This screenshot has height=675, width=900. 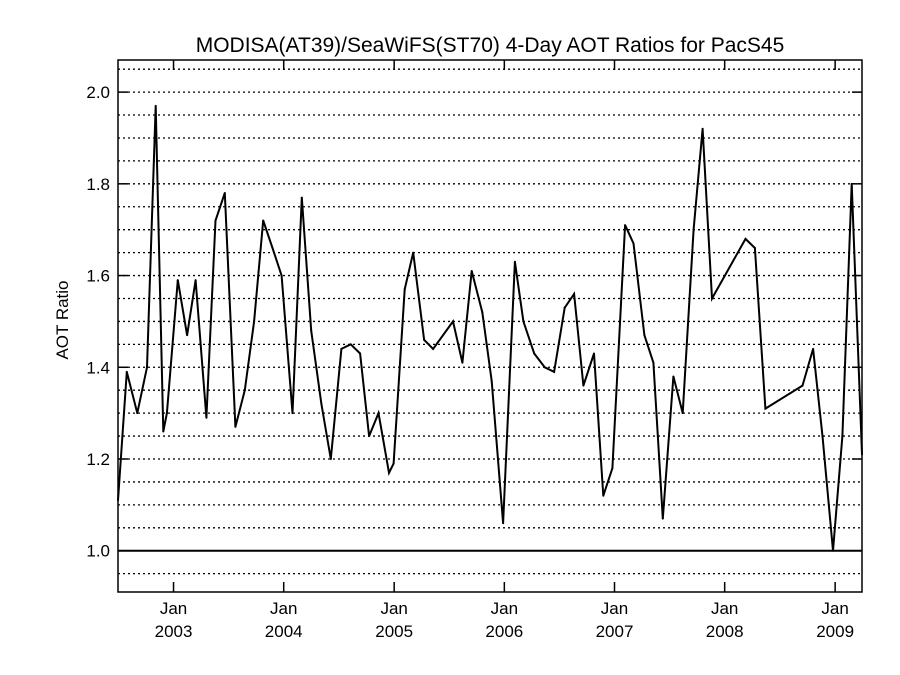 I want to click on x-tick-year: 2006, so click(x=504, y=631).